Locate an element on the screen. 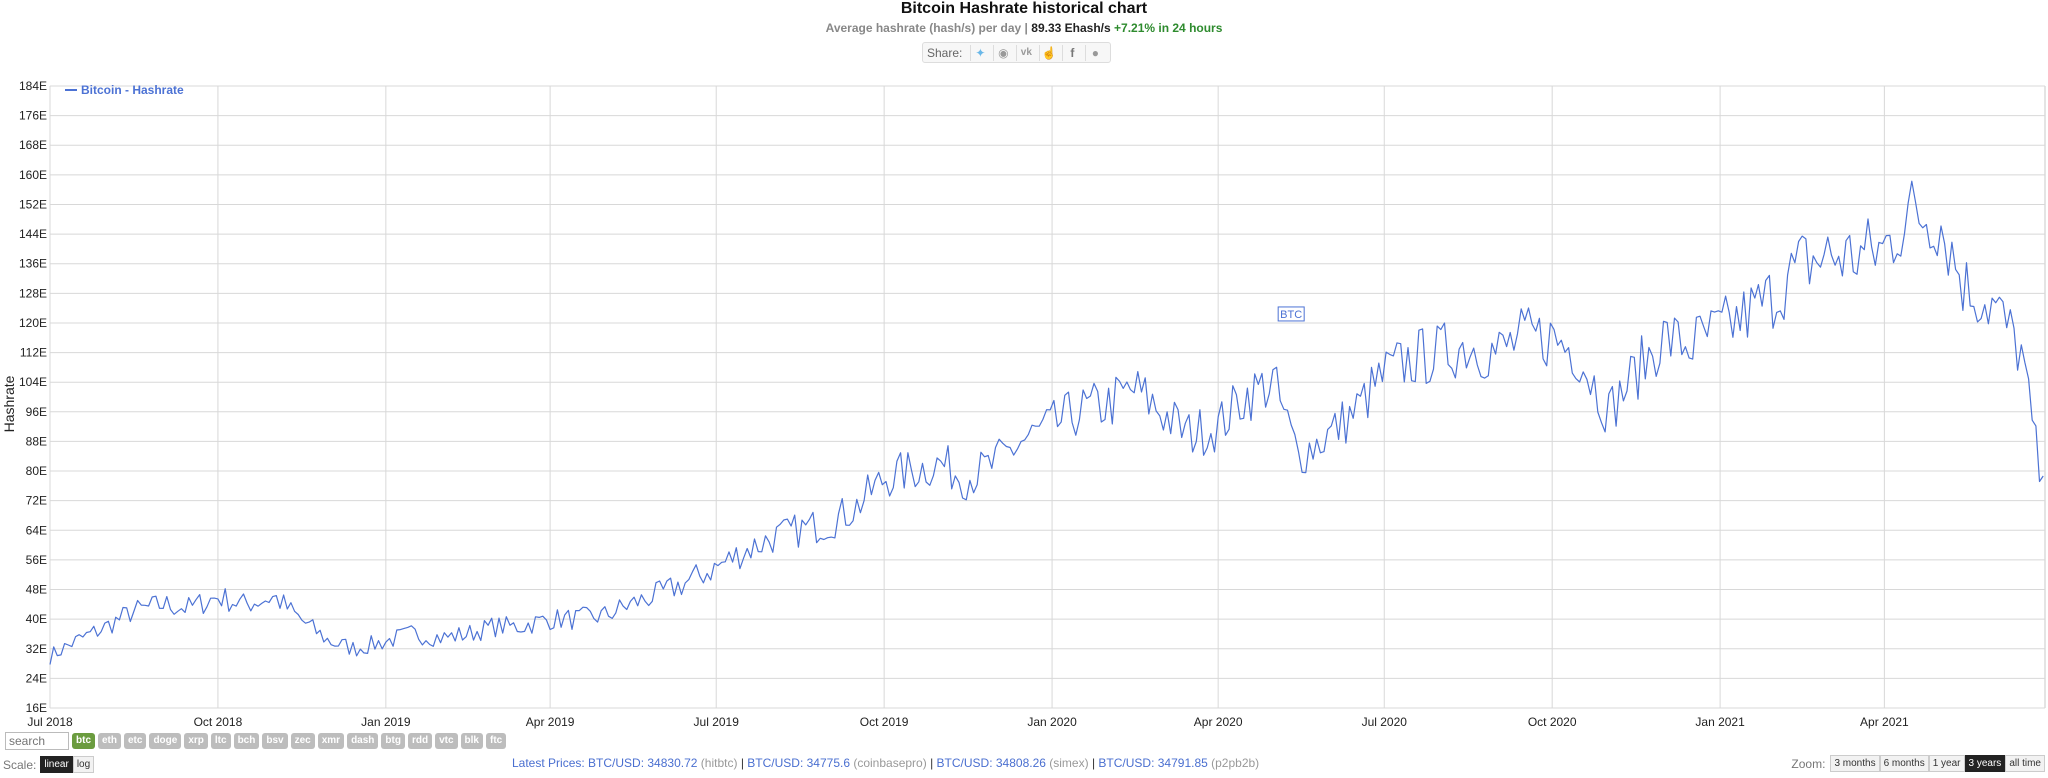  zoom-1-year-button: 1 year is located at coordinates (1946, 763).